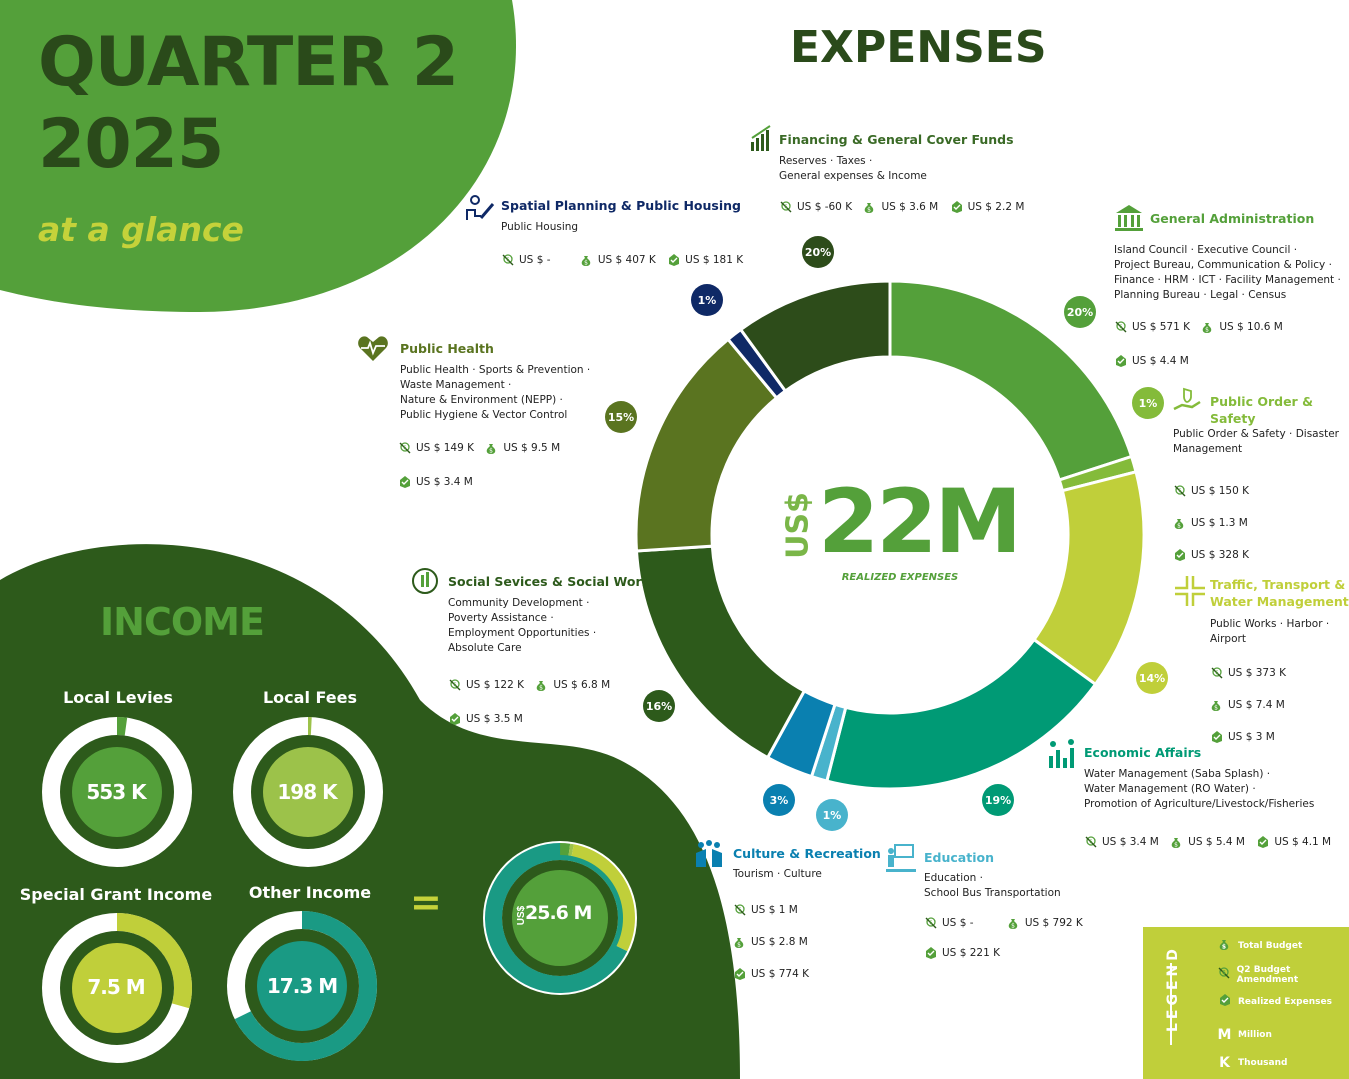 The width and height of the screenshot is (1349, 1079). I want to click on education-icon, so click(901, 858).